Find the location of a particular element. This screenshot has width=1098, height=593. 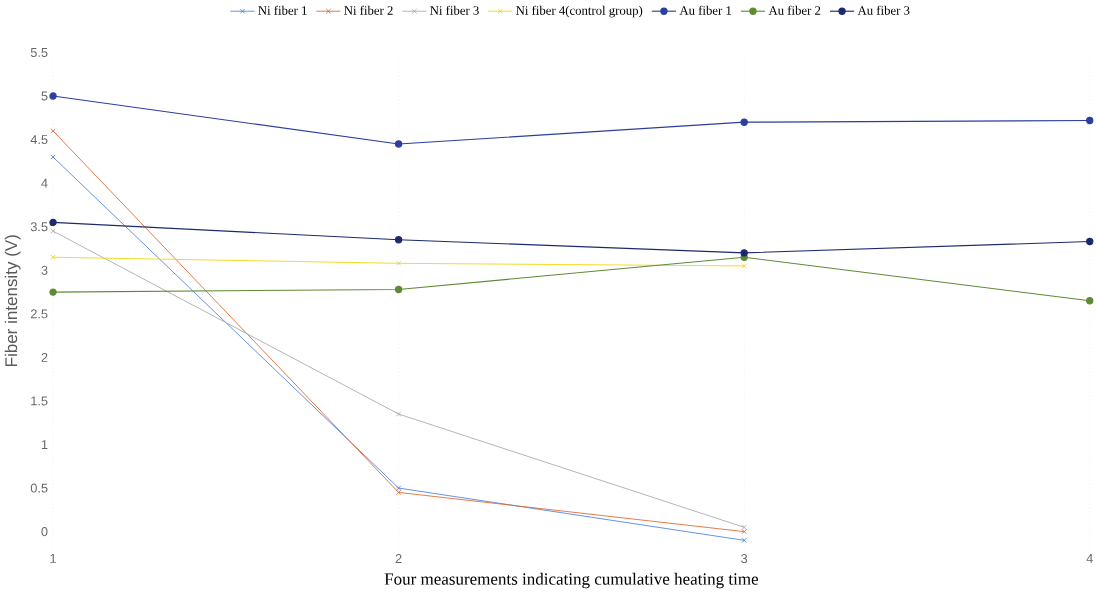

x-tick-label: 3 is located at coordinates (744, 559).